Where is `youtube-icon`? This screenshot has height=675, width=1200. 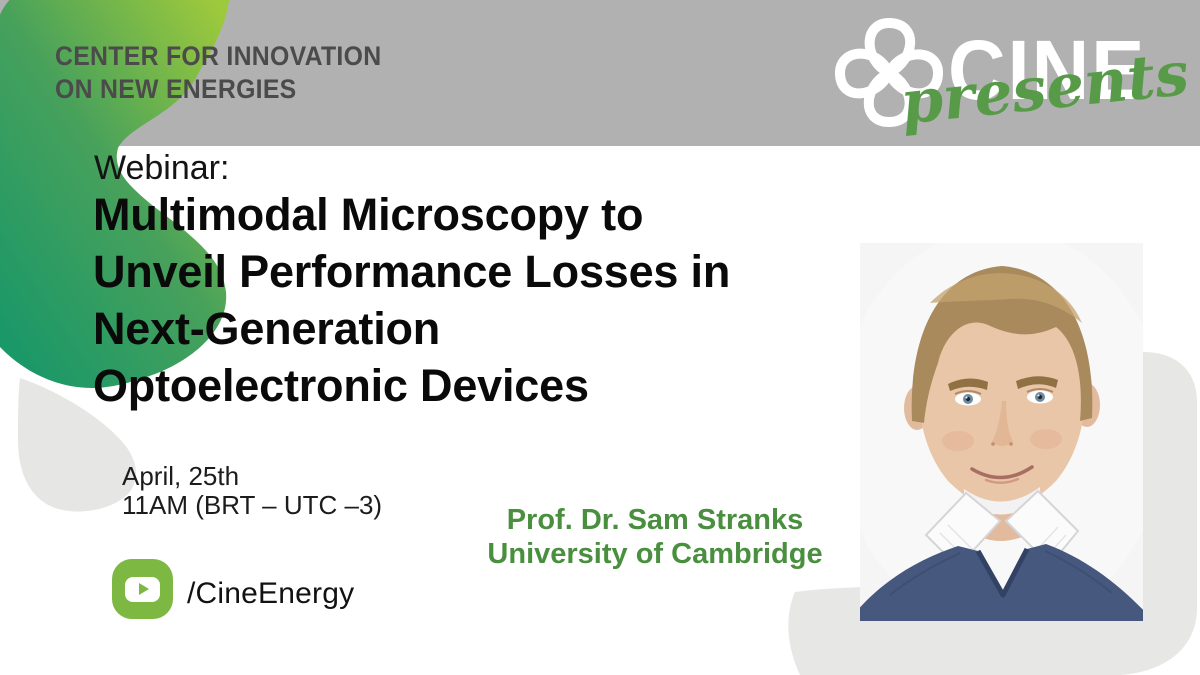
youtube-icon is located at coordinates (142, 589).